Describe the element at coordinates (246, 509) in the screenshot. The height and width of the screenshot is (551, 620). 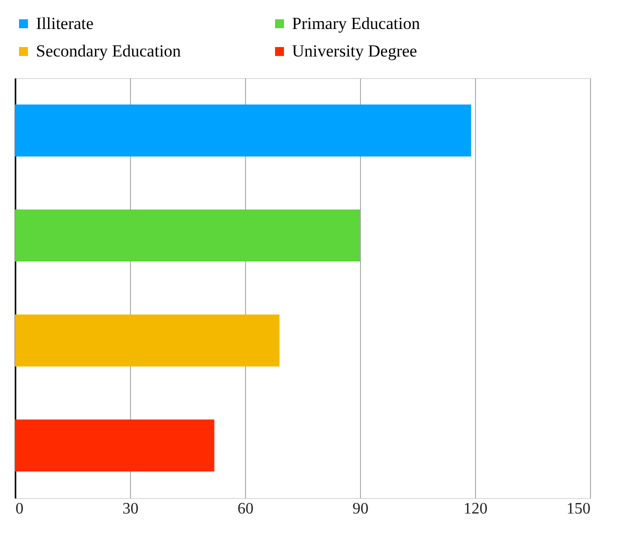
I see `x-tick-label: 60` at that location.